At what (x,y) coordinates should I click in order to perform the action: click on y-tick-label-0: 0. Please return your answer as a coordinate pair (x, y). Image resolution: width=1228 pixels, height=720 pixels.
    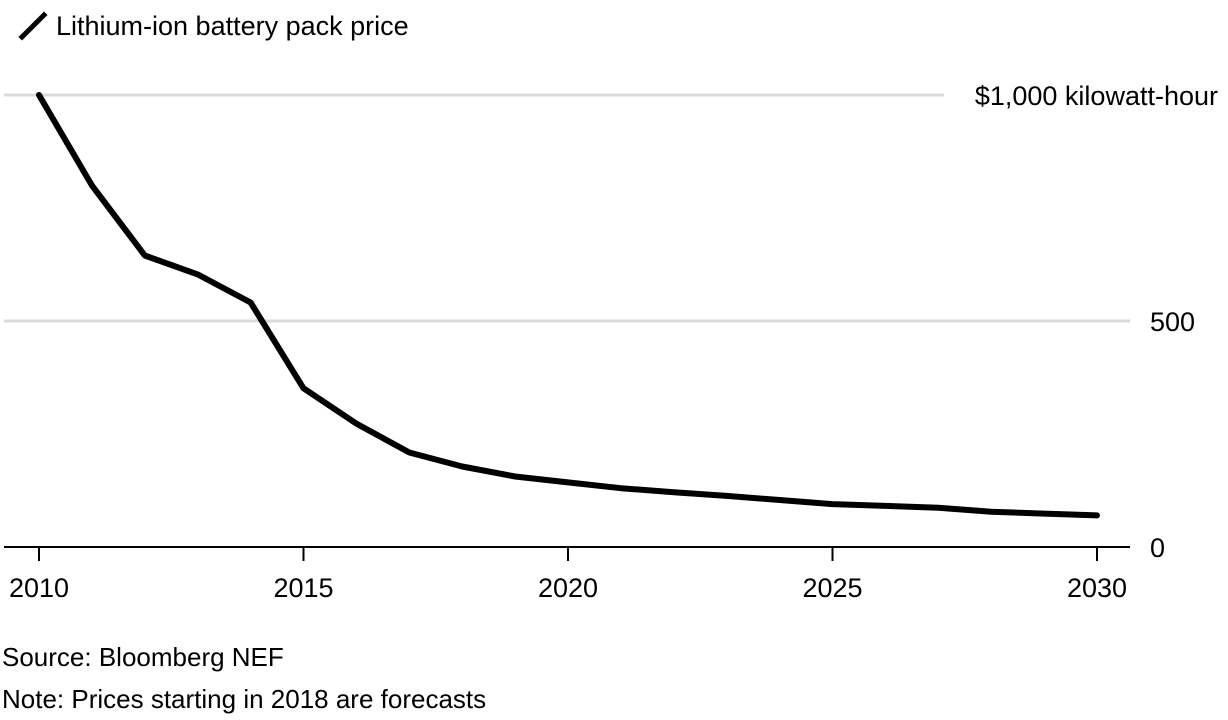
    Looking at the image, I should click on (1157, 548).